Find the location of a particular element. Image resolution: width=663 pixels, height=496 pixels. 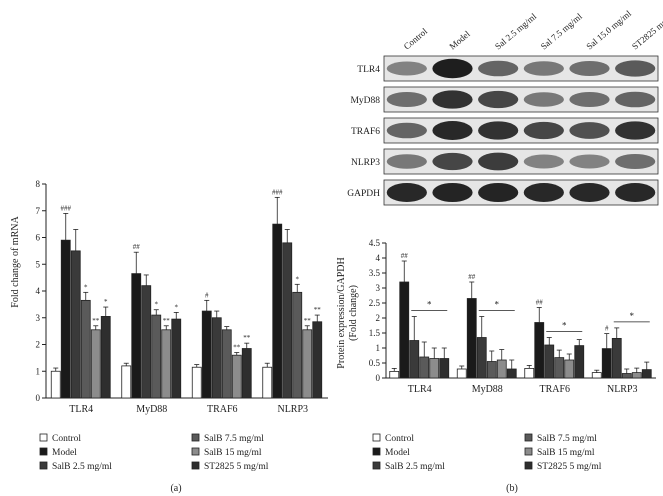

blot-protein-label: GAPDH is located at coordinates (363, 194).